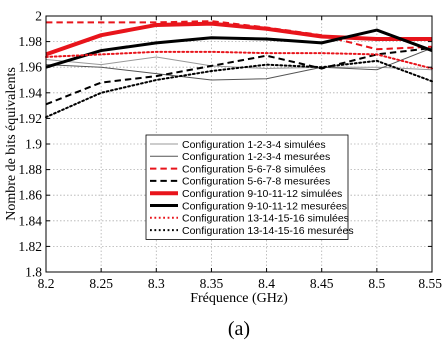 This screenshot has width=446, height=341. What do you see at coordinates (30, 67) in the screenshot?
I see `y-tick-label: 1.96` at bounding box center [30, 67].